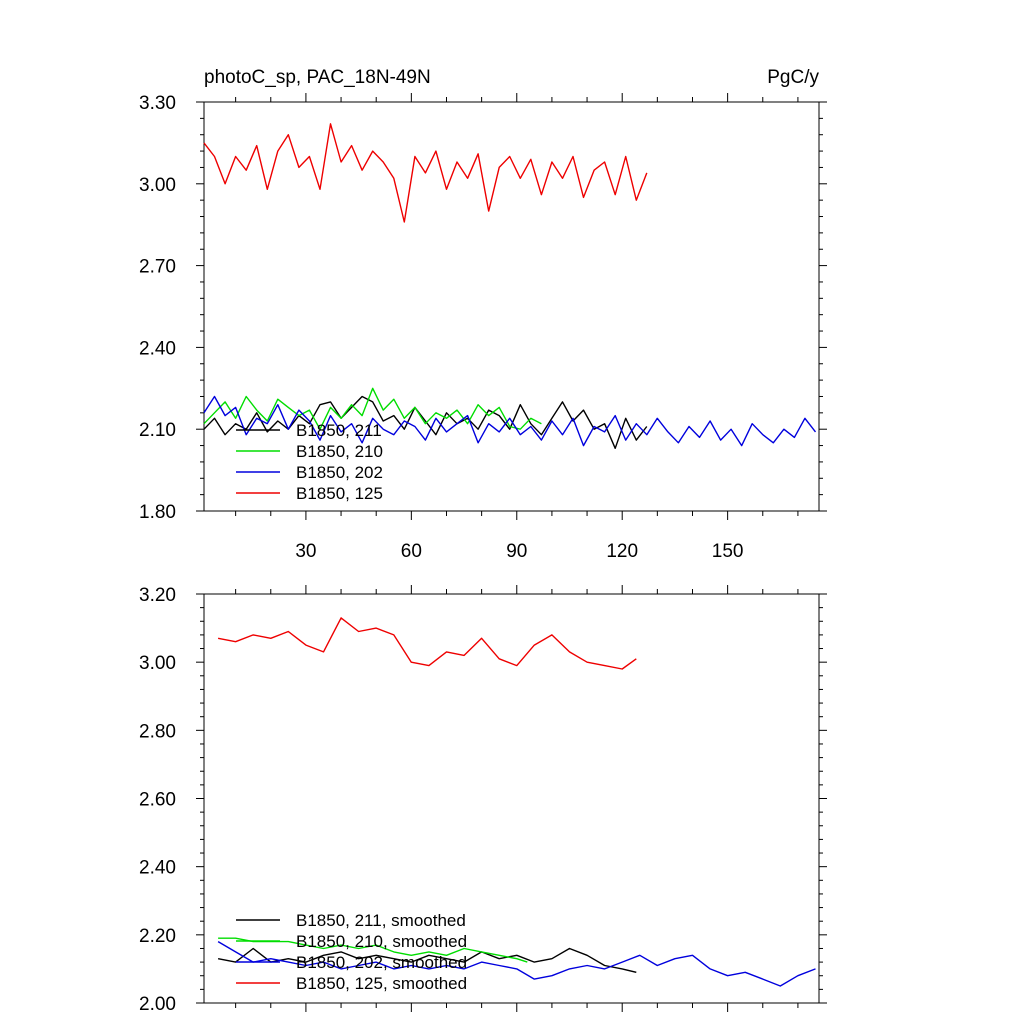 The width and height of the screenshot is (1024, 1024). Describe the element at coordinates (339, 451) in the screenshot. I see `legend-label: B1850, 210` at that location.